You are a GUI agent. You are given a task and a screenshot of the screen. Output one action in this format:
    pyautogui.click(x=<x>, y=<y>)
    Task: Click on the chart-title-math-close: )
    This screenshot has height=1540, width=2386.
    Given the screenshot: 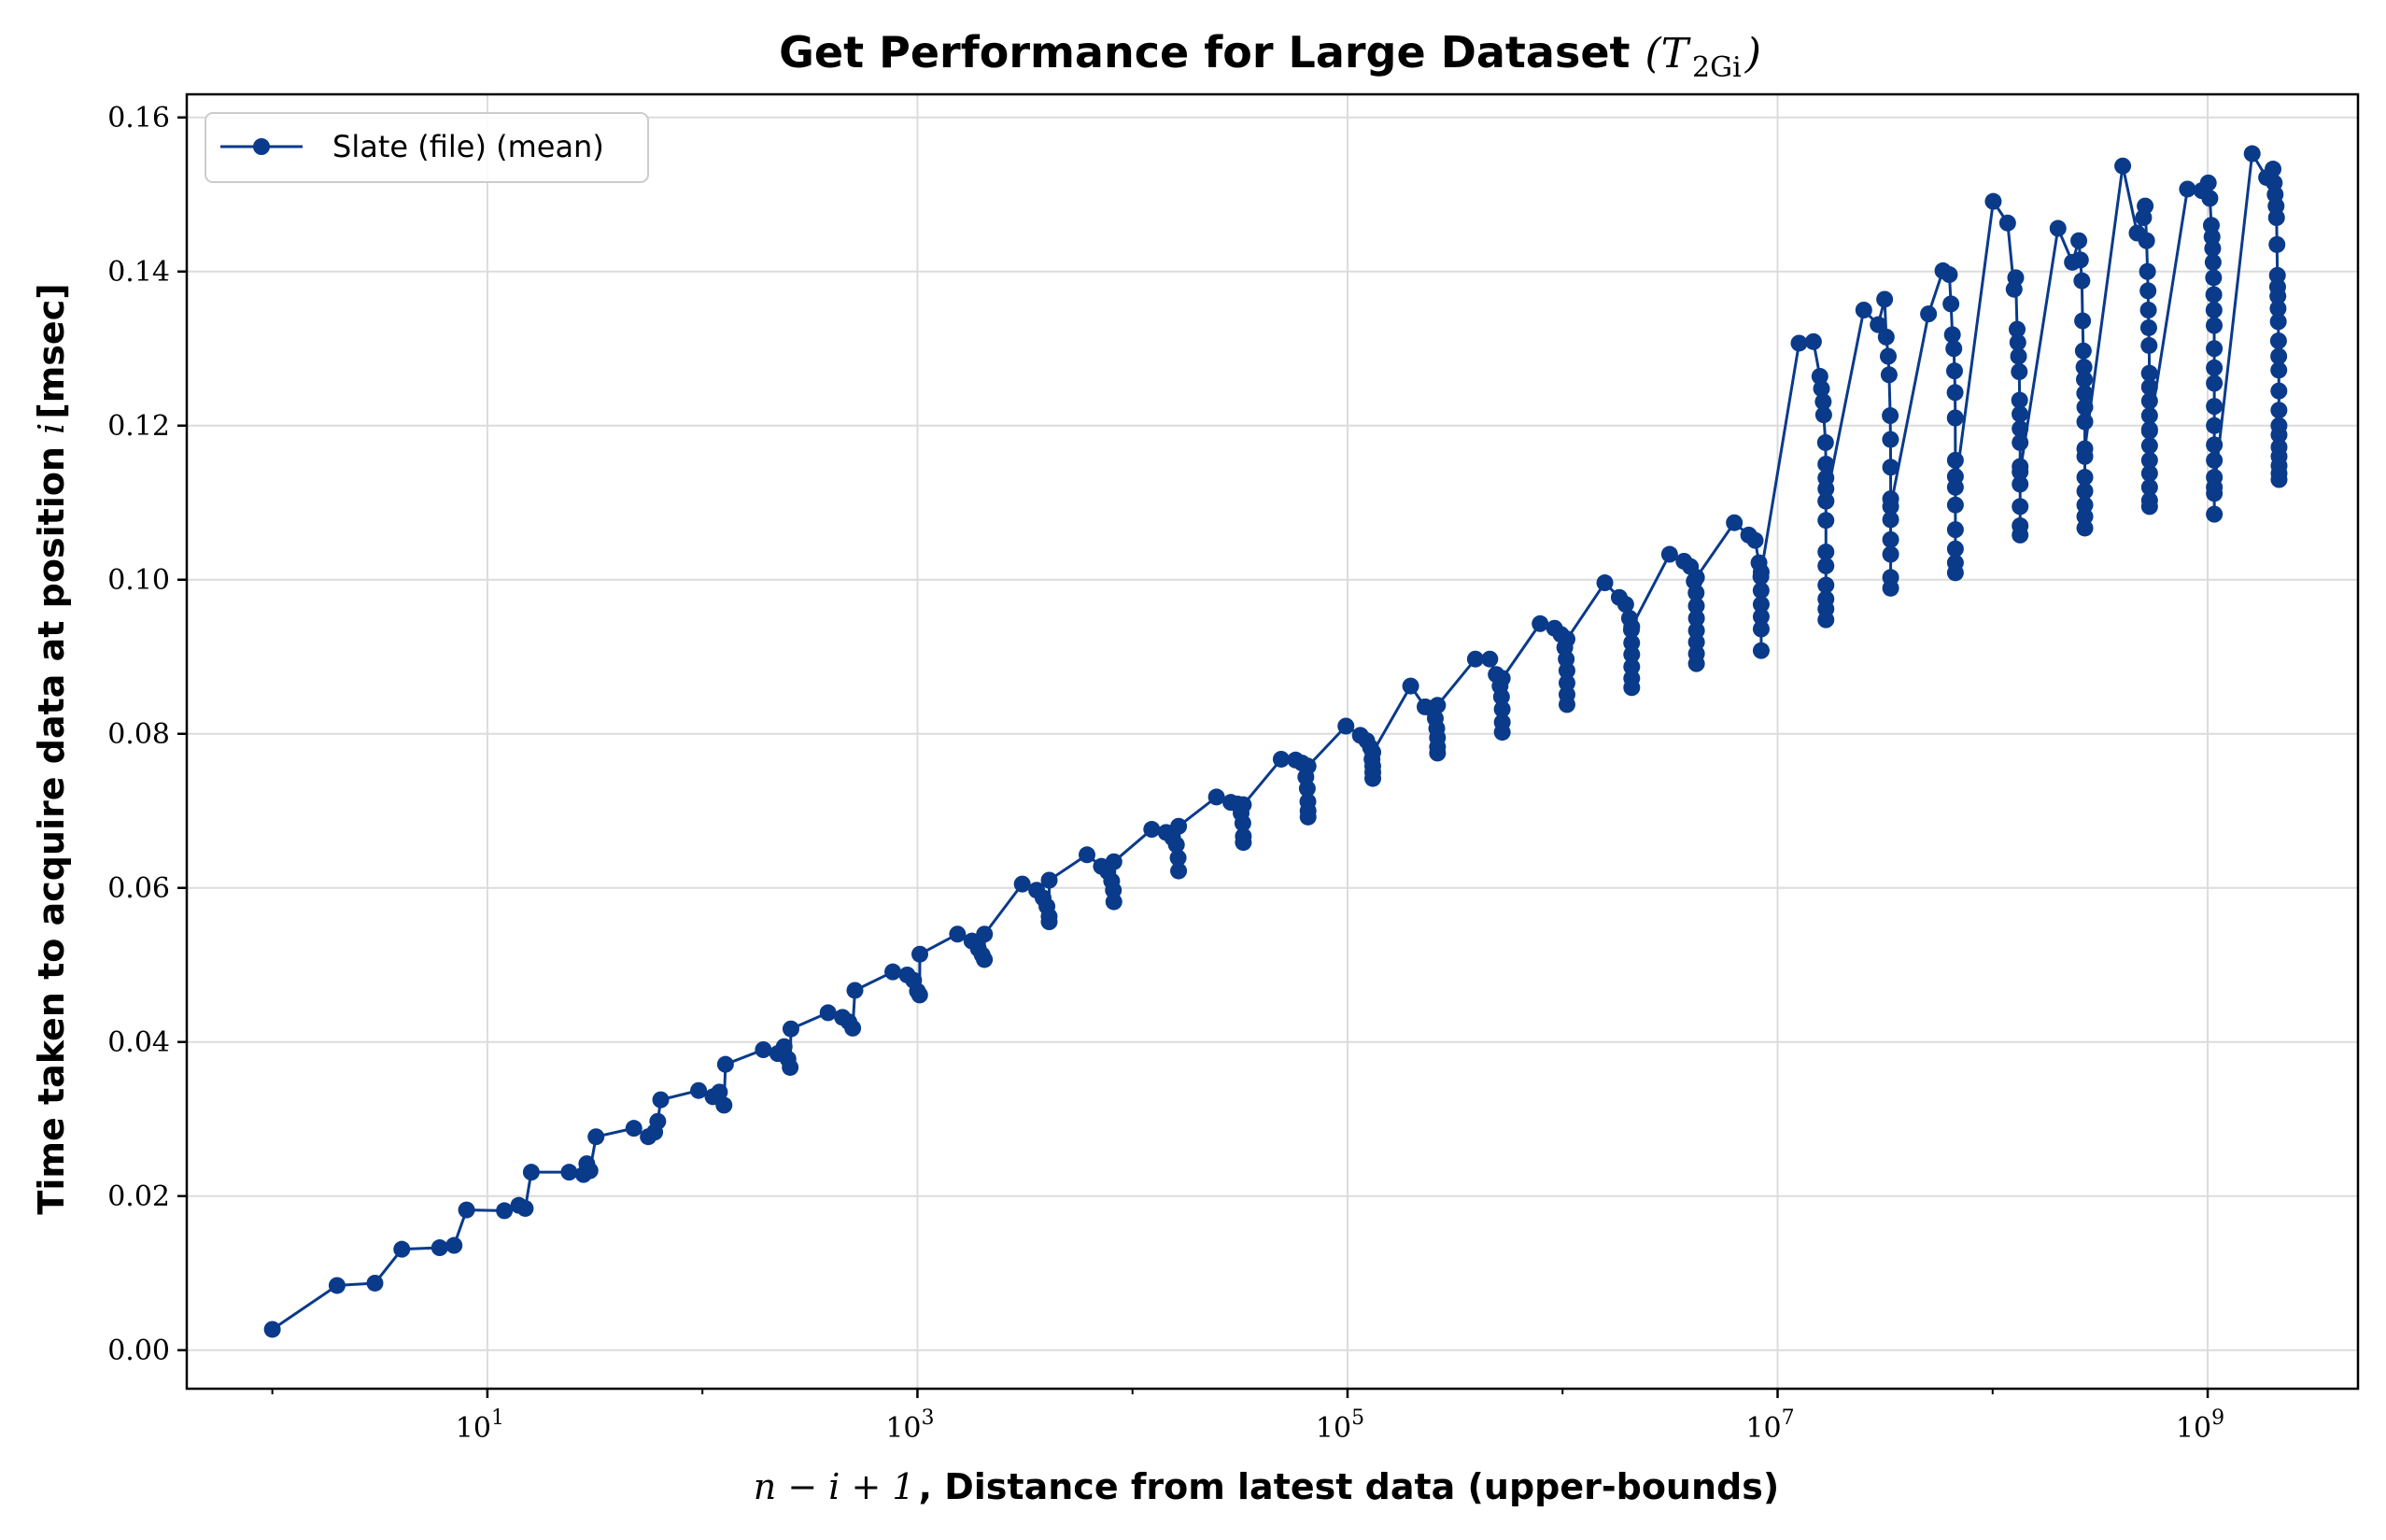 What is the action you would take?
    pyautogui.click(x=1752, y=54)
    